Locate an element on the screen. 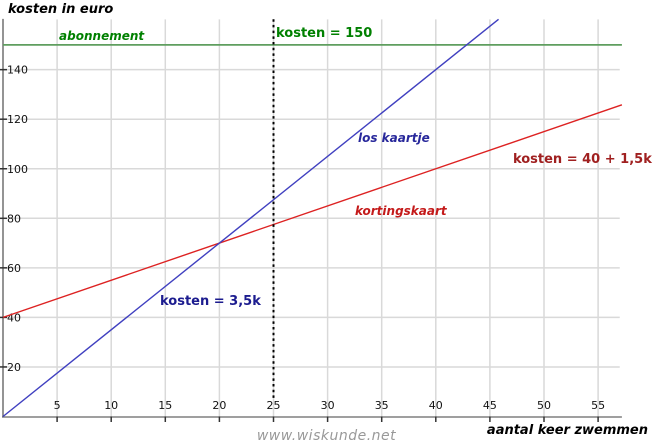  y-tick-label: 120 is located at coordinates (17, 119).